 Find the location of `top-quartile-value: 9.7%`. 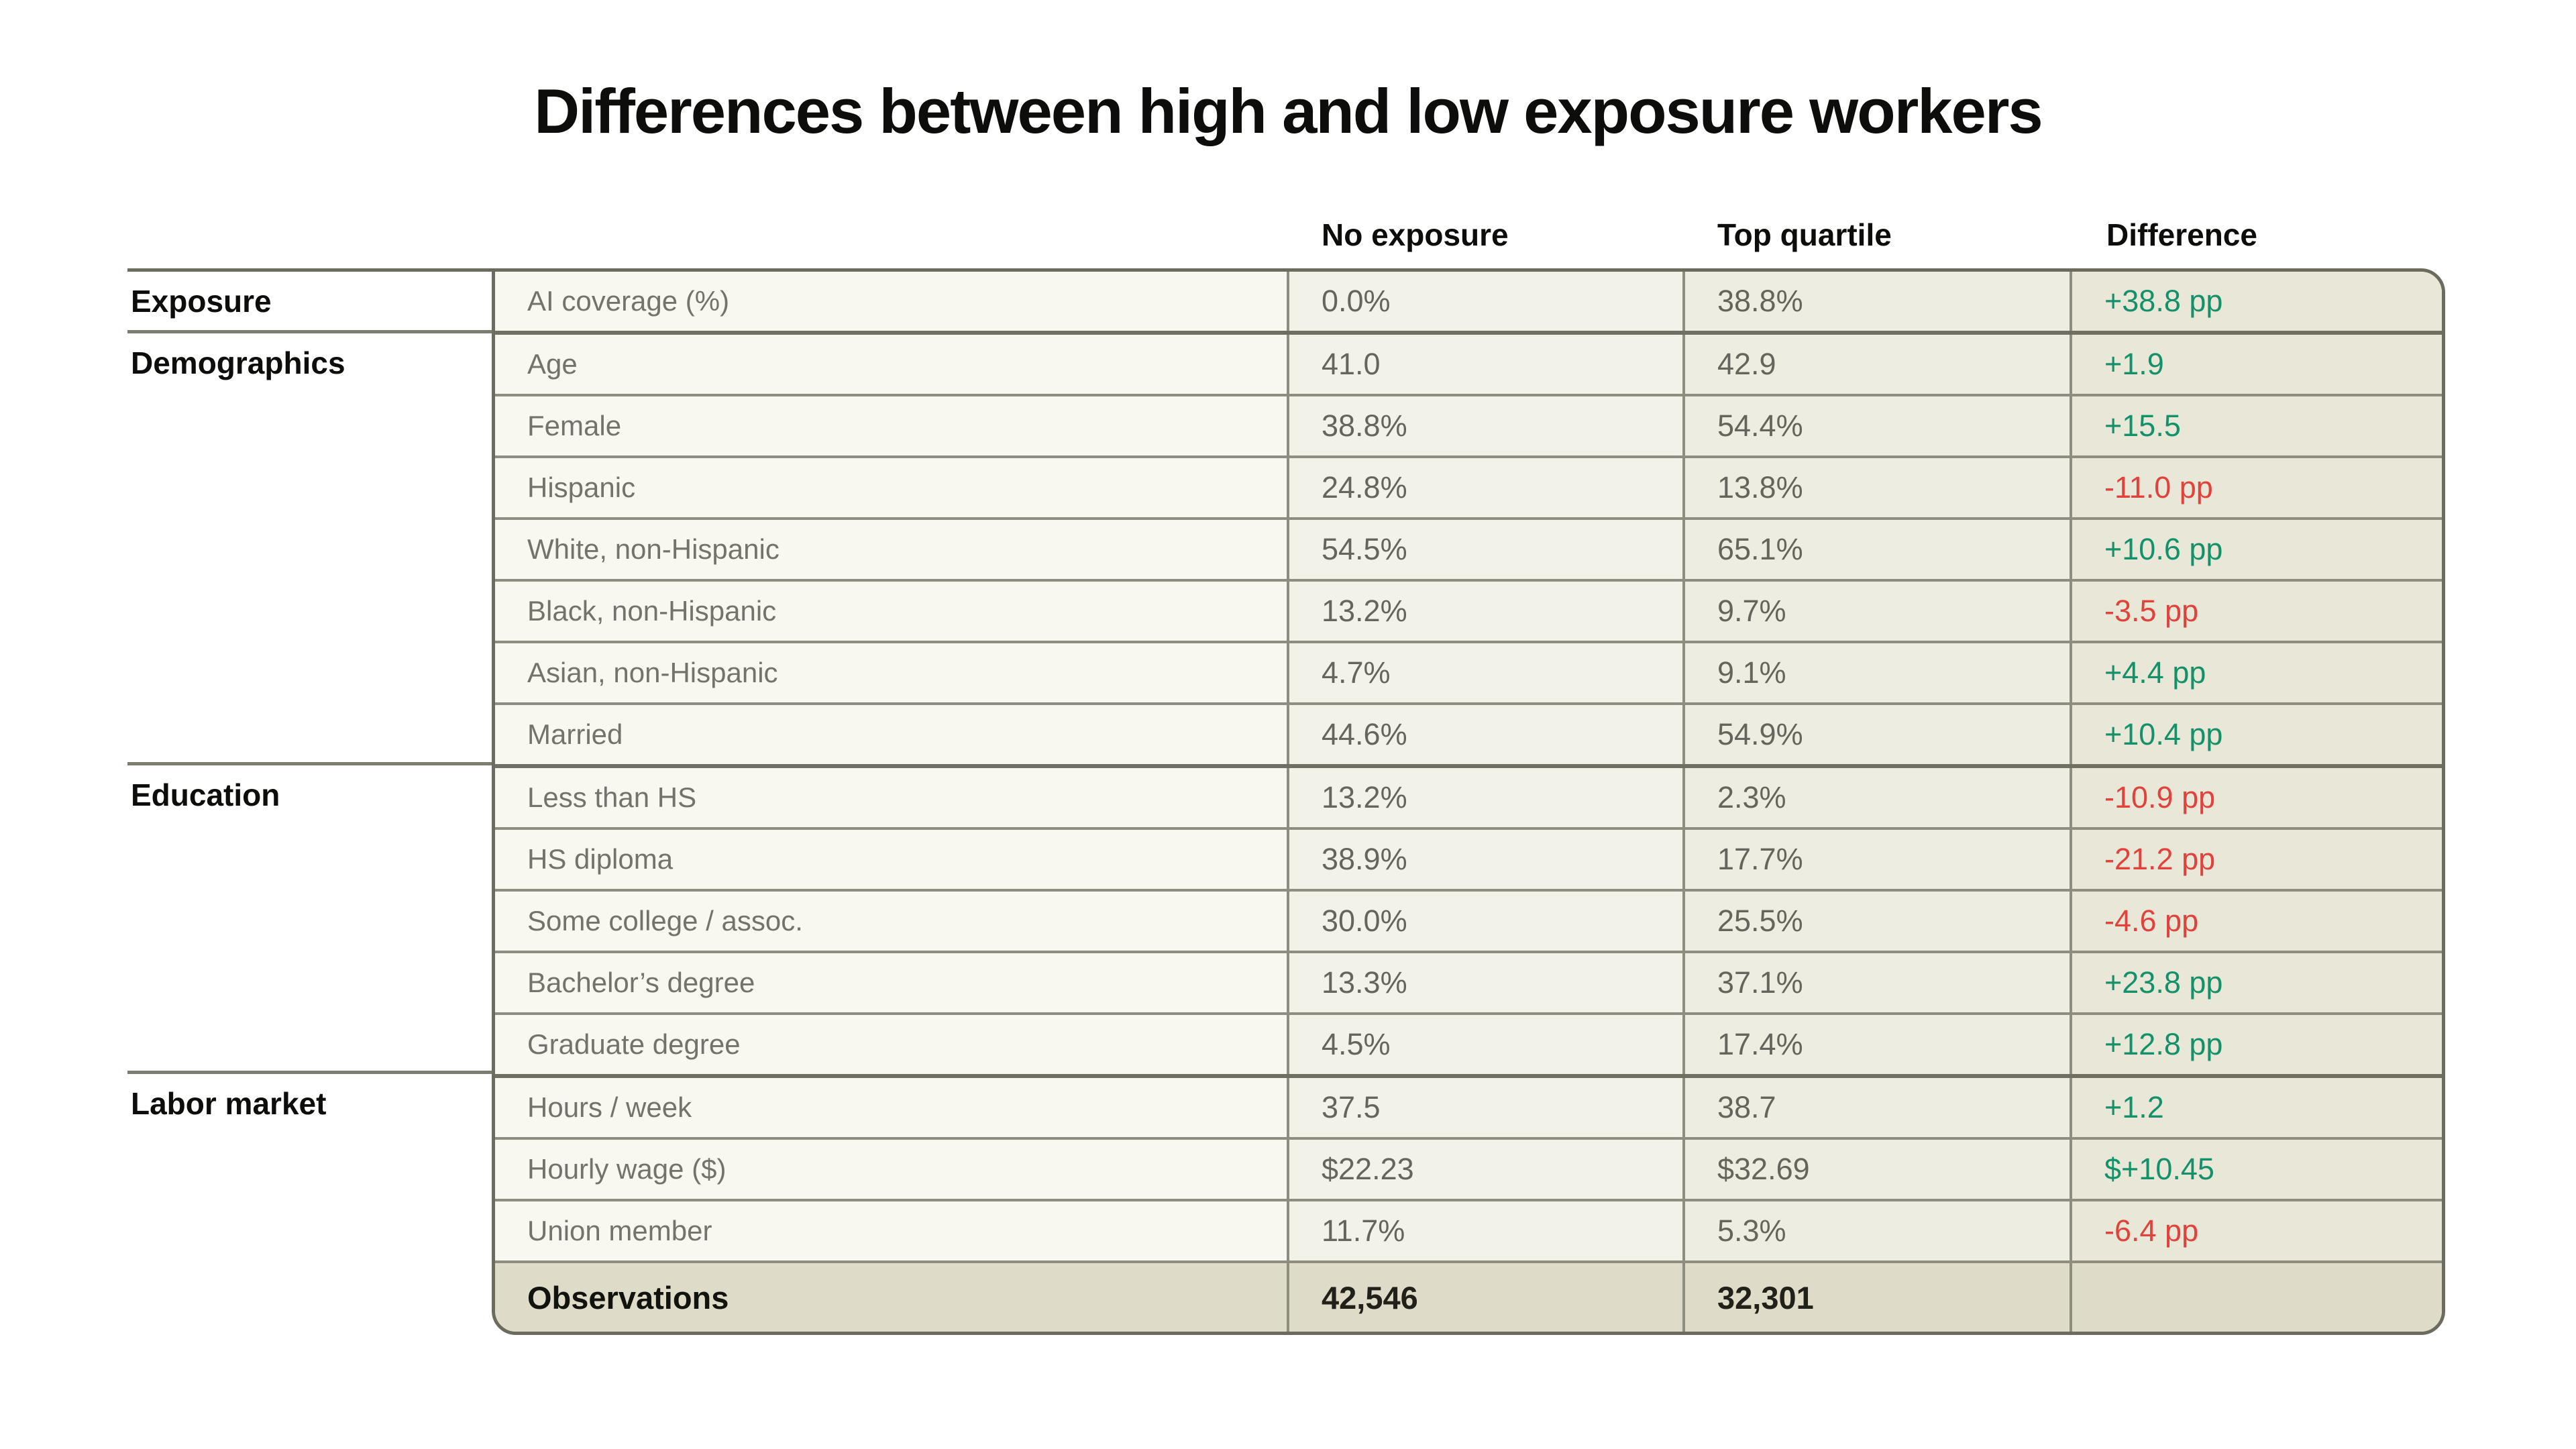

top-quartile-value: 9.7% is located at coordinates (1876, 611).